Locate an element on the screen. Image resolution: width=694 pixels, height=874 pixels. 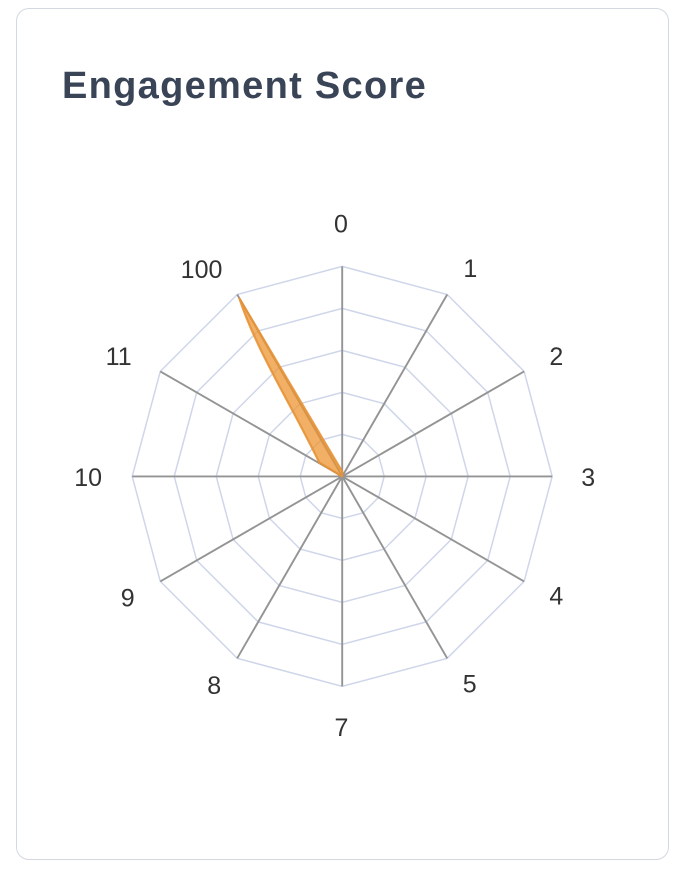
svg-text: 8 is located at coordinates (214, 686).